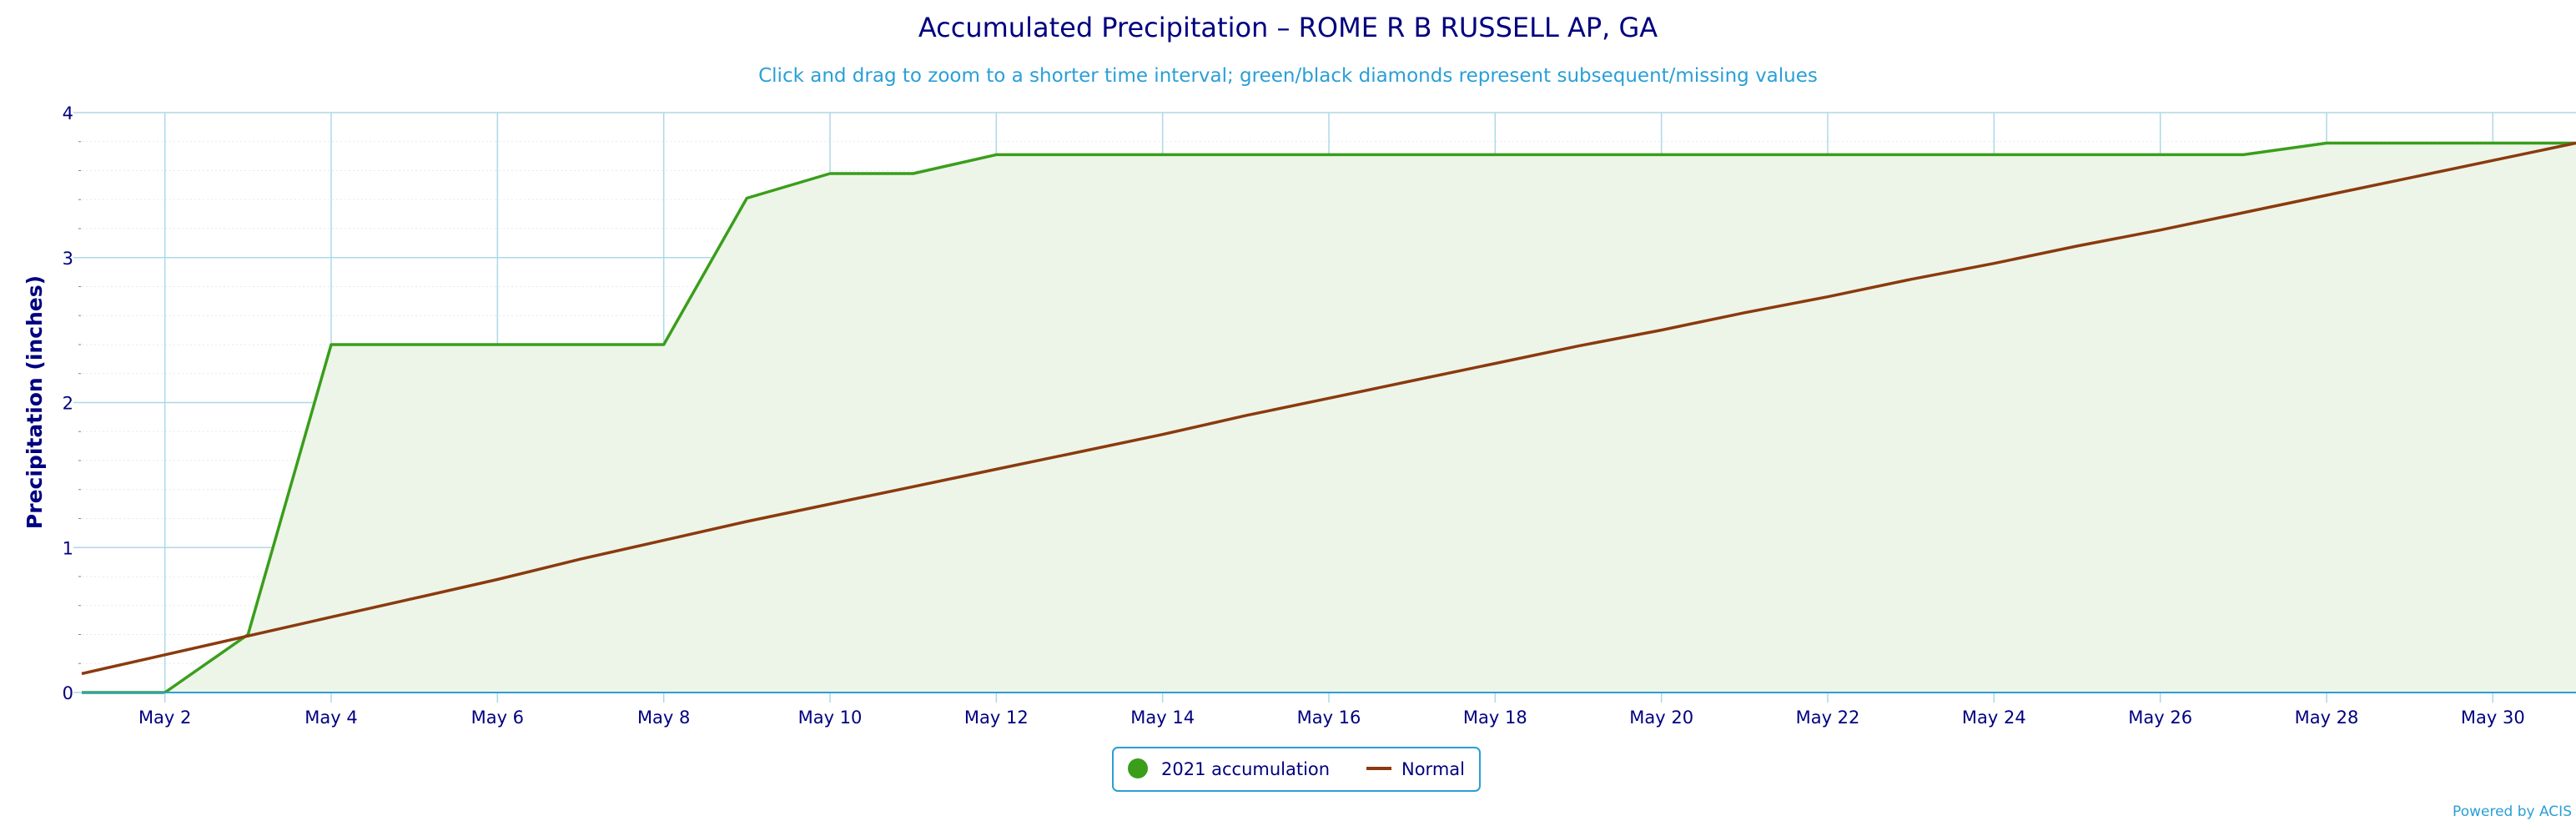 This screenshot has width=2576, height=821. What do you see at coordinates (68, 259) in the screenshot?
I see `y-tick-label: 3` at bounding box center [68, 259].